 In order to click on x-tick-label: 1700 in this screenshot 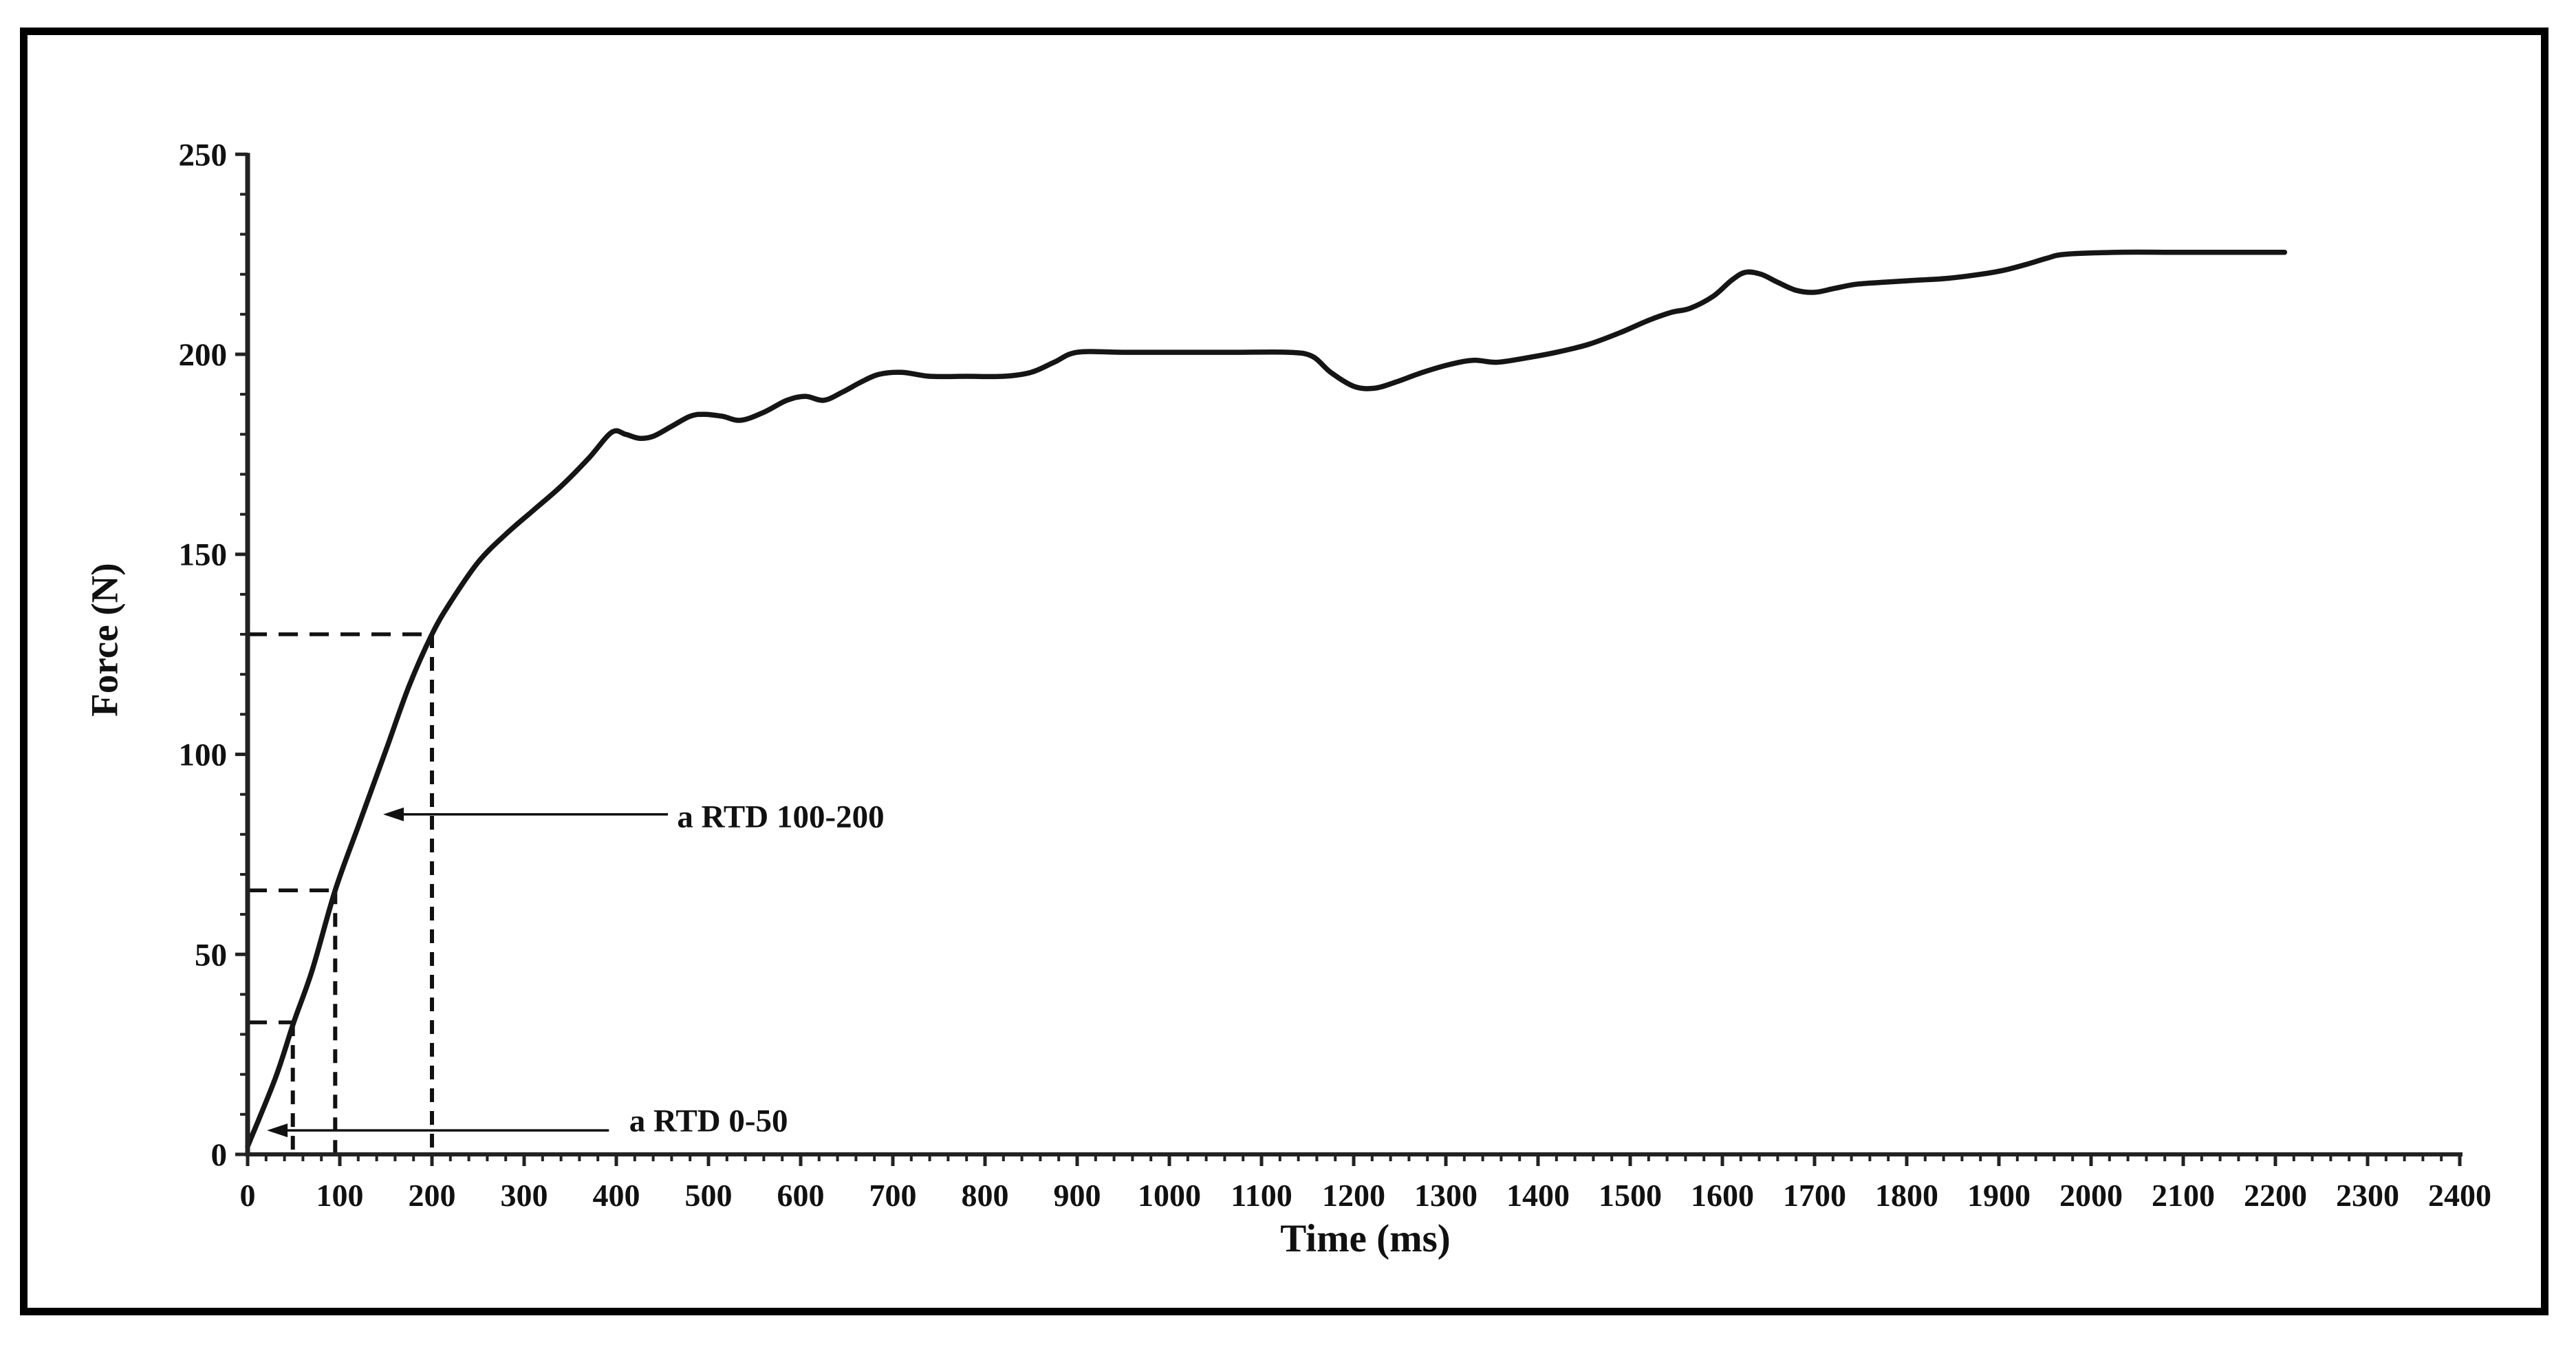, I will do `click(1814, 1195)`.